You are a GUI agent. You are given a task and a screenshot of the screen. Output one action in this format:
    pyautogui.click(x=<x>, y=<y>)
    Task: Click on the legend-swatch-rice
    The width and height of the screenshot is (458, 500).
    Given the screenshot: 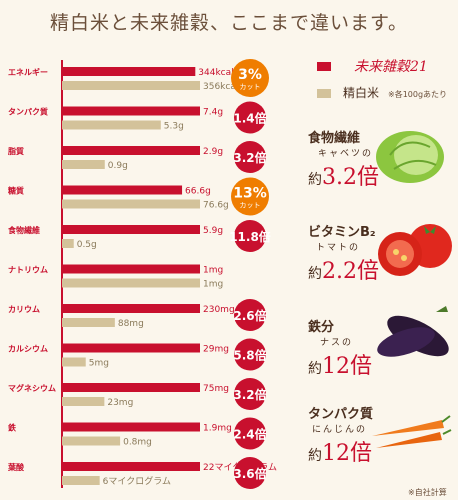 What is the action you would take?
    pyautogui.click(x=324, y=93)
    